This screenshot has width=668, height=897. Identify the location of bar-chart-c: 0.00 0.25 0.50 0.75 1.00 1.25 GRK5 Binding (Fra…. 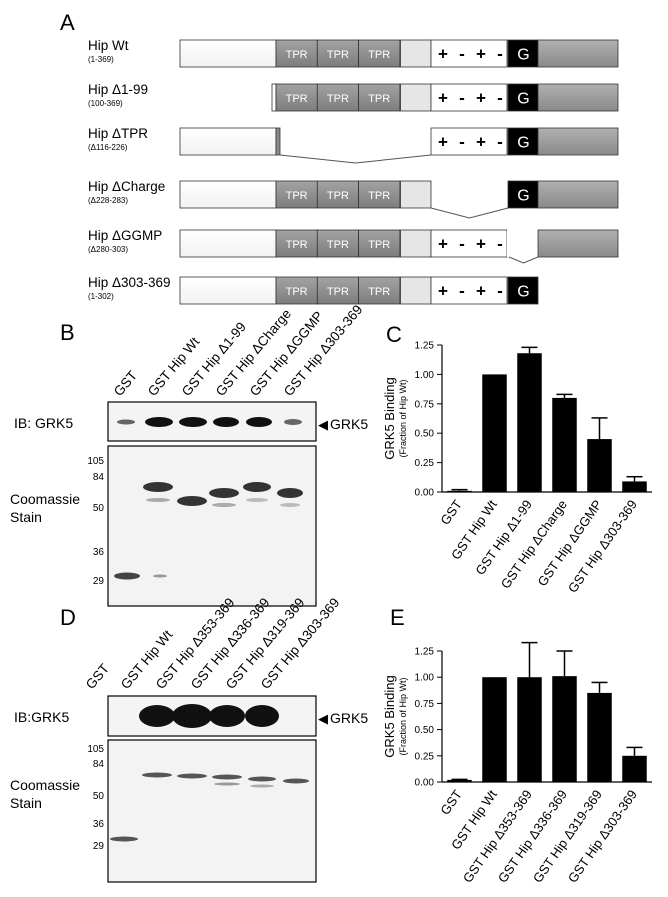
(517, 468).